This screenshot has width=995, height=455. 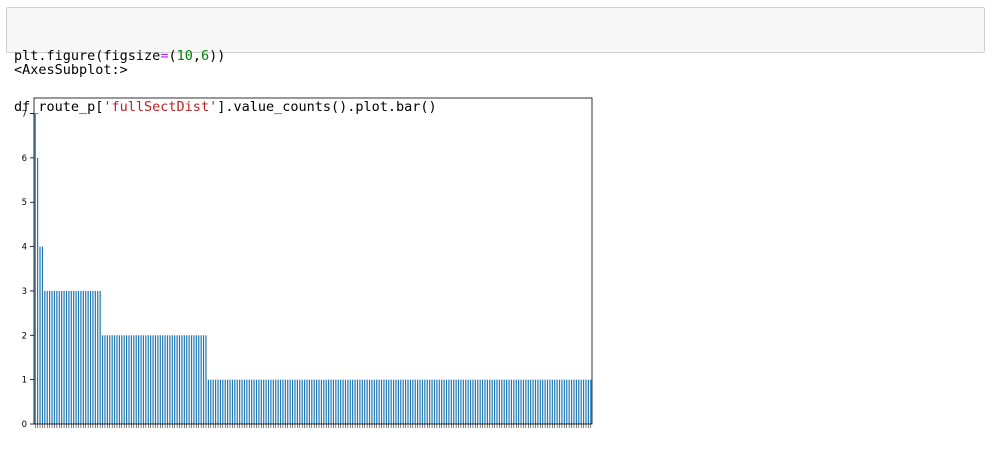 What do you see at coordinates (24, 425) in the screenshot?
I see `y-tick-label: 0` at bounding box center [24, 425].